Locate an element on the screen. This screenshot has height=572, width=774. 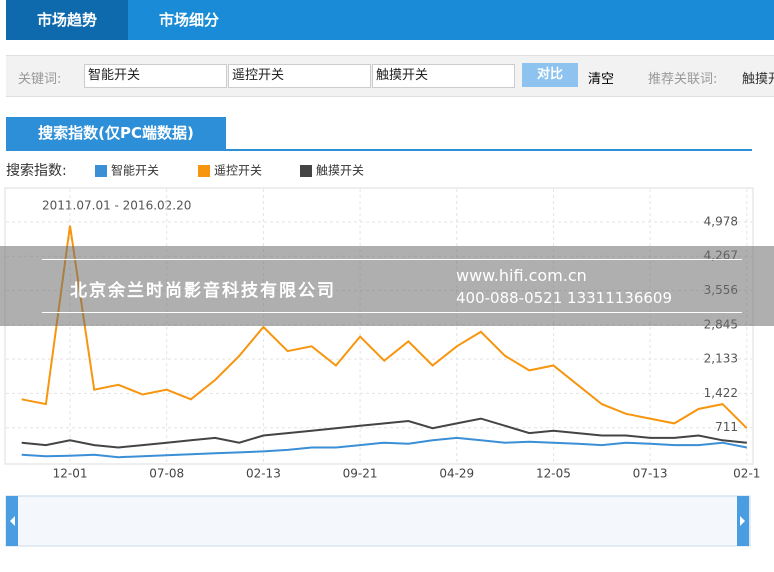
x-tick-label: 04-29 is located at coordinates (456, 474).